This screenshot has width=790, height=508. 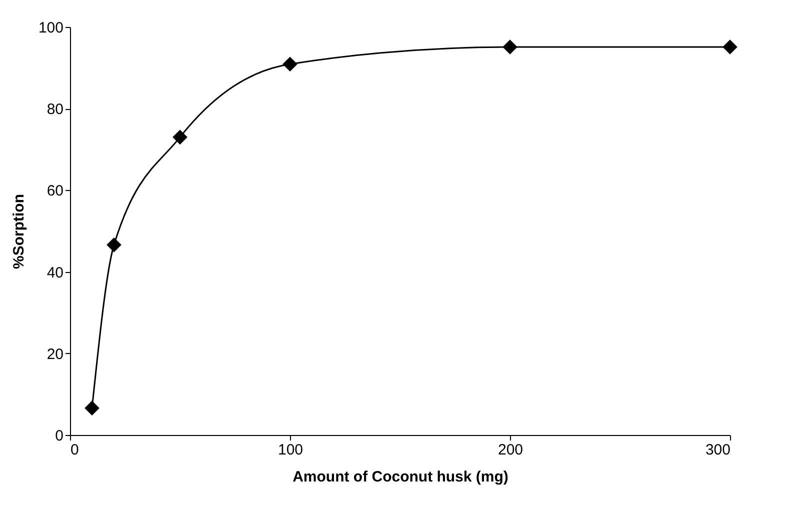 What do you see at coordinates (291, 450) in the screenshot?
I see `x-tick-label: 100` at bounding box center [291, 450].